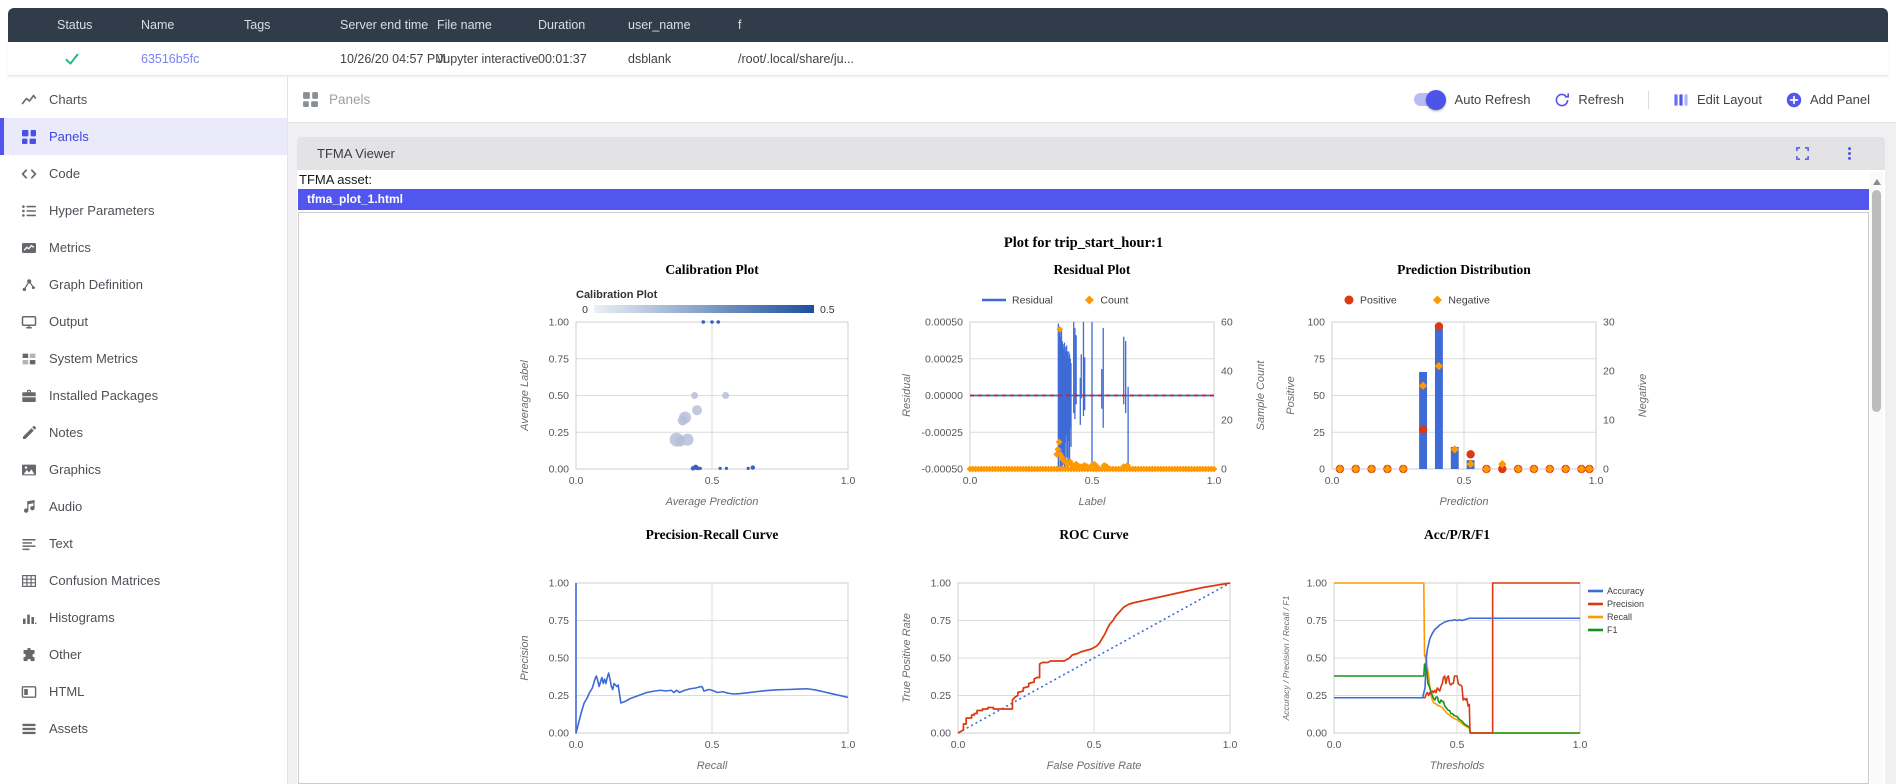  I want to click on toggle-knob, so click(1435, 99).